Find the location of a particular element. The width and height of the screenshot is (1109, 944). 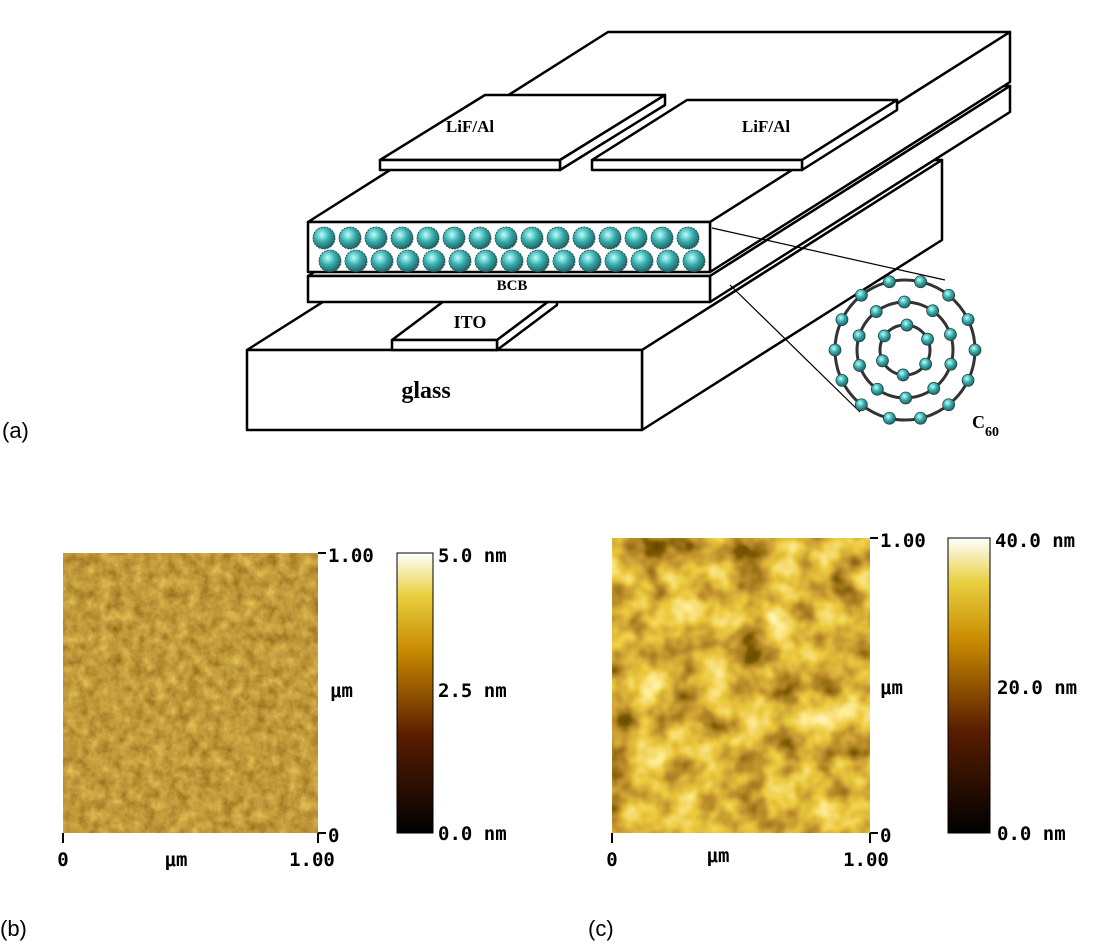

panel-label: (a) is located at coordinates (15, 430).